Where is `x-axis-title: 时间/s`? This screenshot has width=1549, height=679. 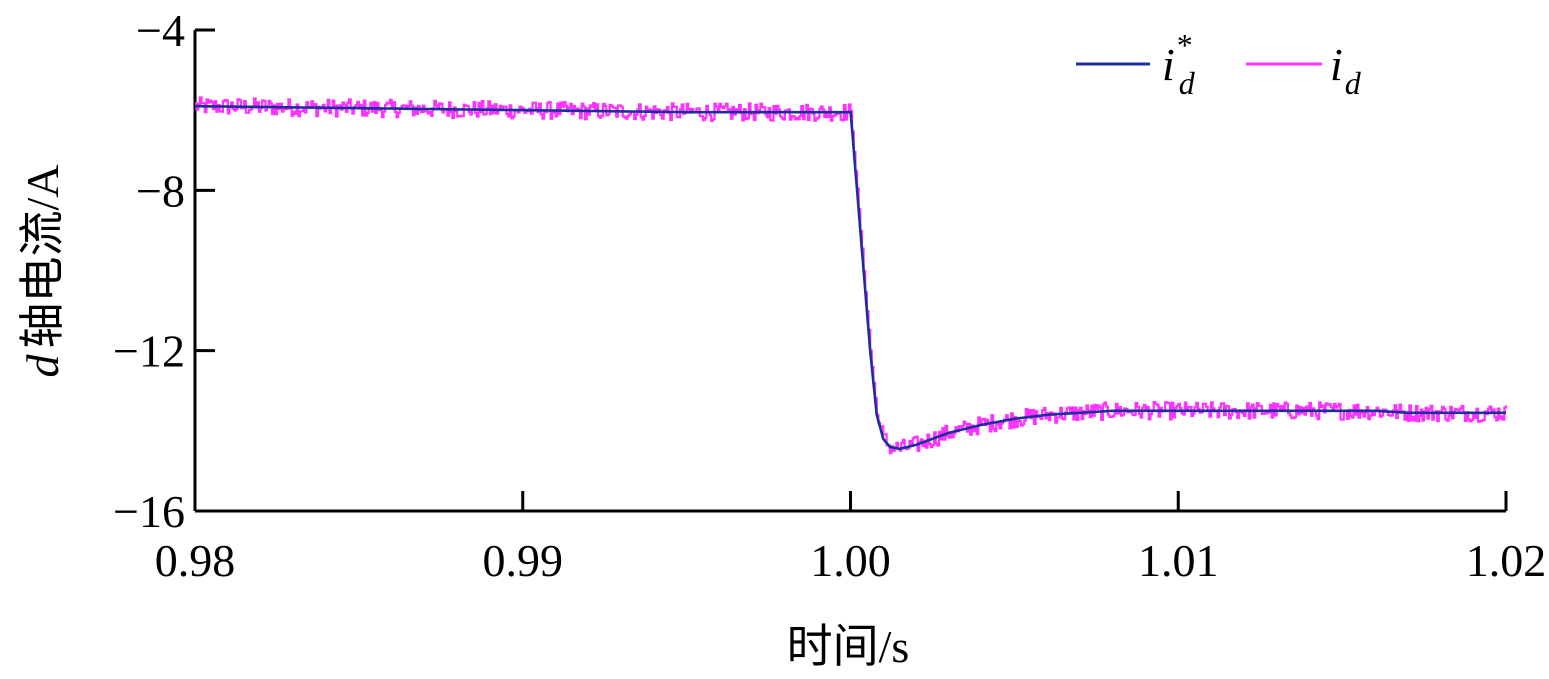 x-axis-title: 时间/s is located at coordinates (848, 646).